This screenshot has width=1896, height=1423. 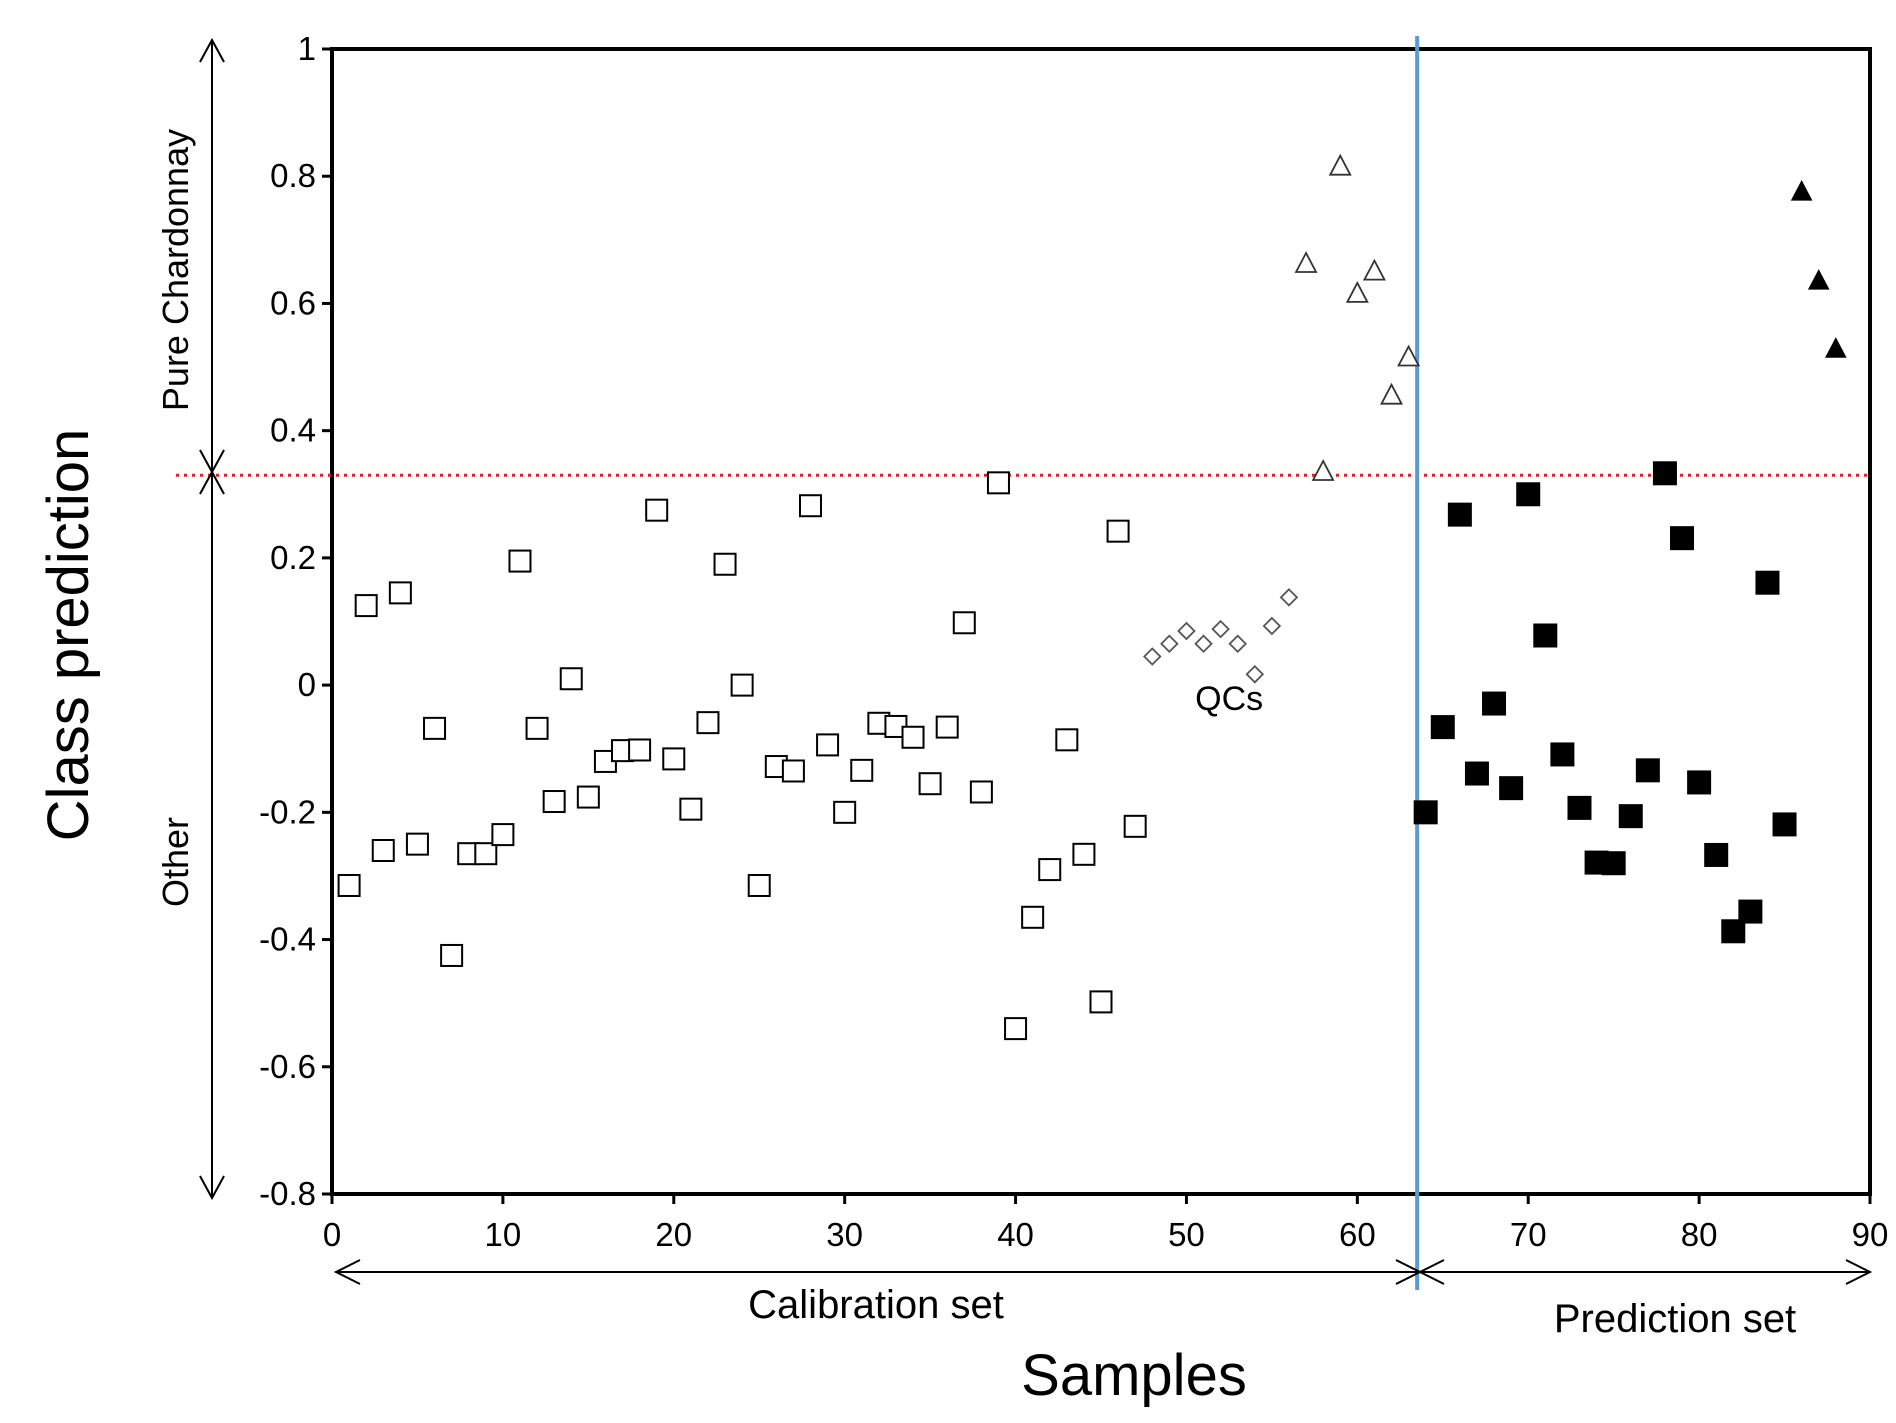 I want to click on x-axis-title: Samples, so click(x=1134, y=1375).